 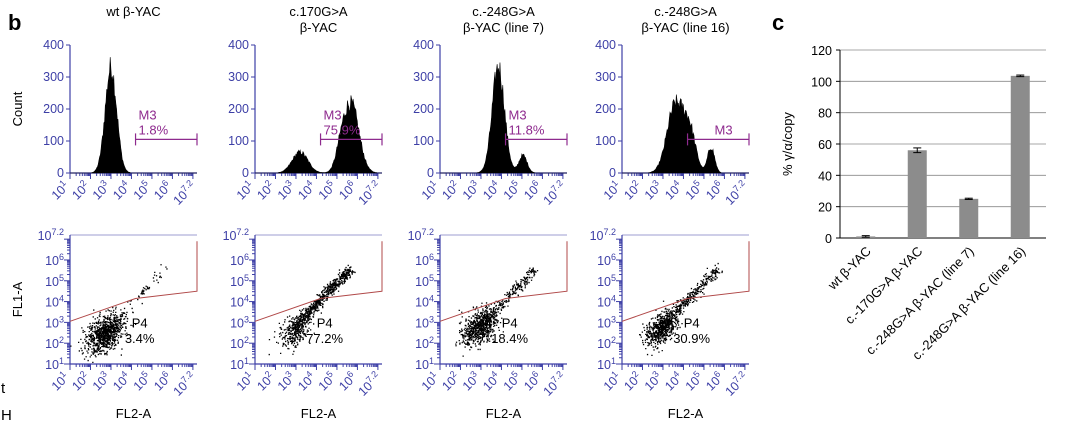 I want to click on x-axis-label: FL2-A, so click(x=319, y=413).